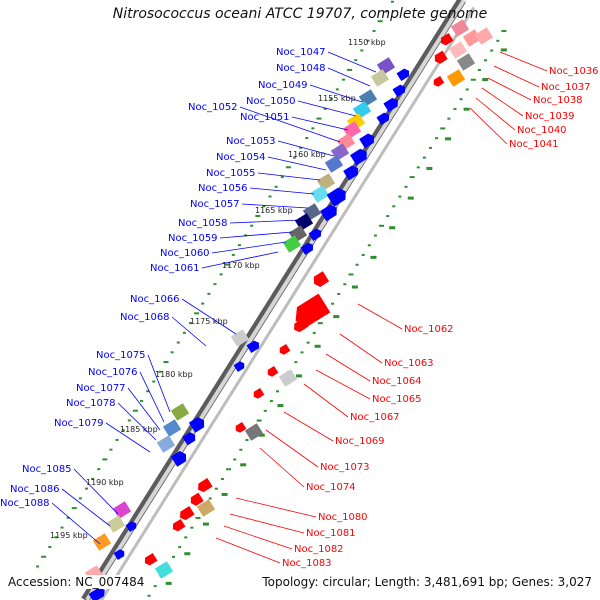  I want to click on tick-label: 1155 kbp, so click(337, 98).